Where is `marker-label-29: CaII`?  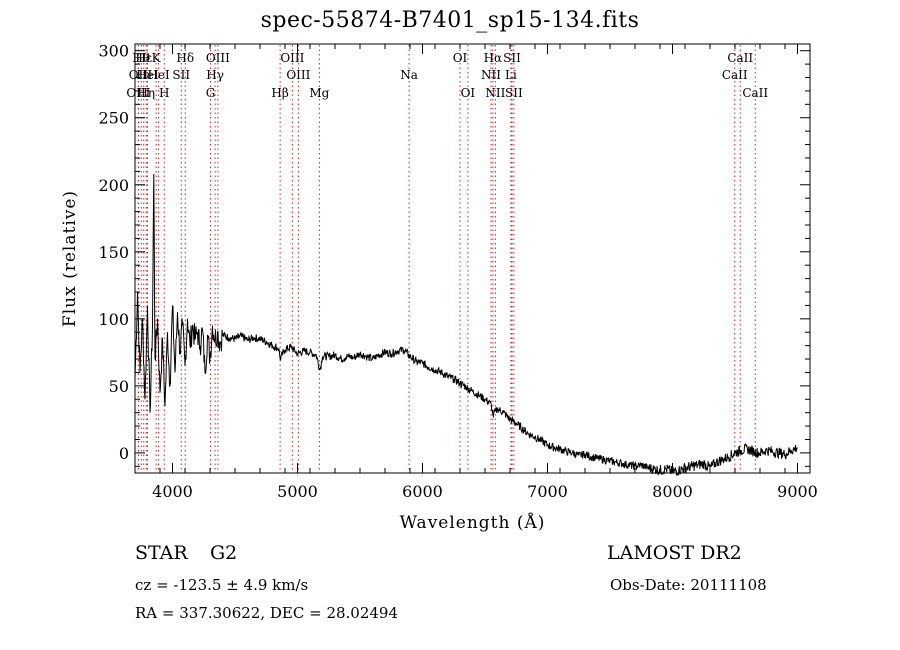 marker-label-29: CaII is located at coordinates (755, 93).